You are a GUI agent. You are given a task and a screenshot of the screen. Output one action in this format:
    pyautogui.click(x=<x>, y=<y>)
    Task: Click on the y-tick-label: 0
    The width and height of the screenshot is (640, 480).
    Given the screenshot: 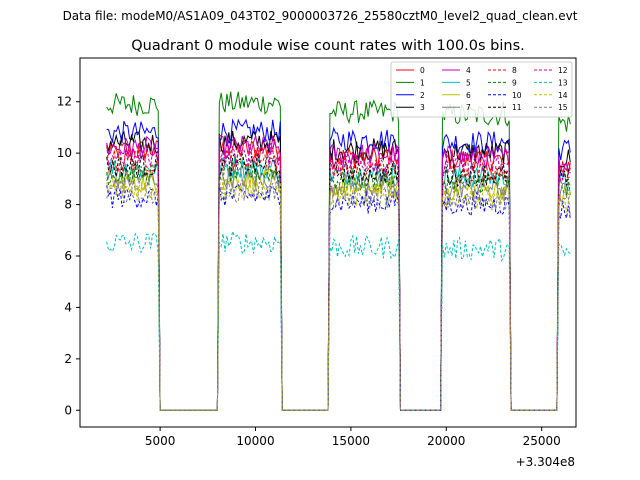 What is the action you would take?
    pyautogui.click(x=68, y=410)
    